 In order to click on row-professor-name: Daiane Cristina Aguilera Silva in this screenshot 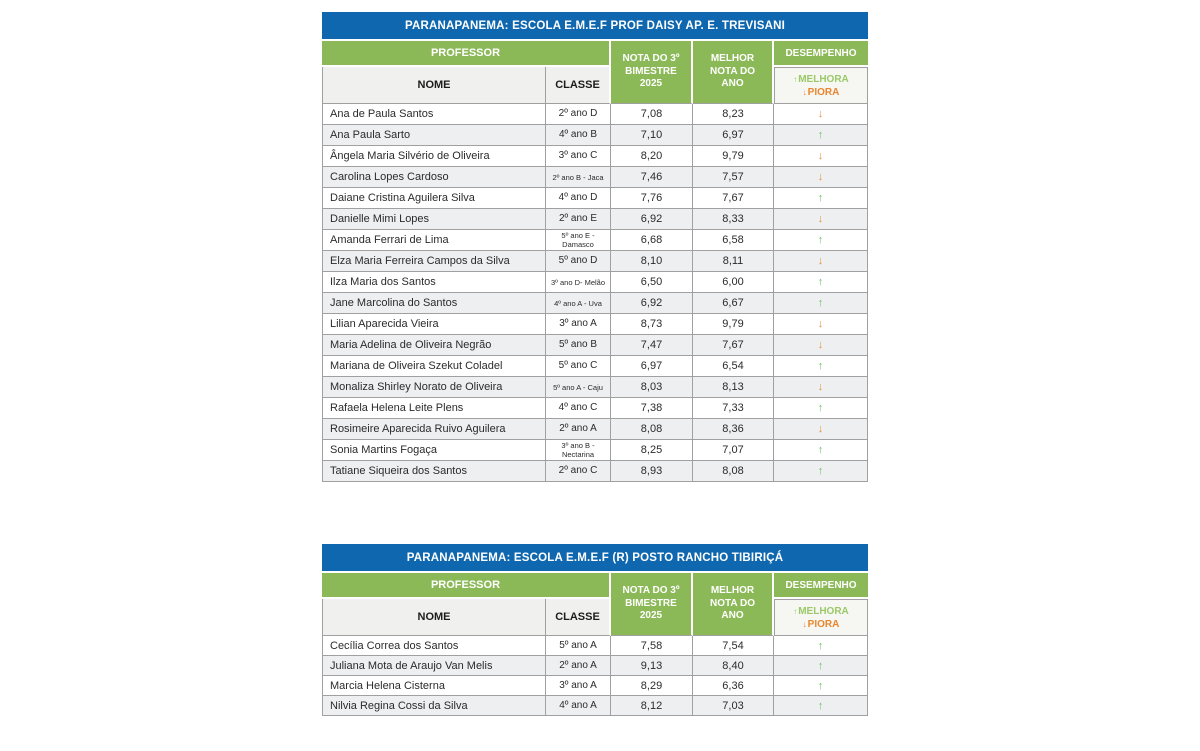, I will do `click(434, 198)`.